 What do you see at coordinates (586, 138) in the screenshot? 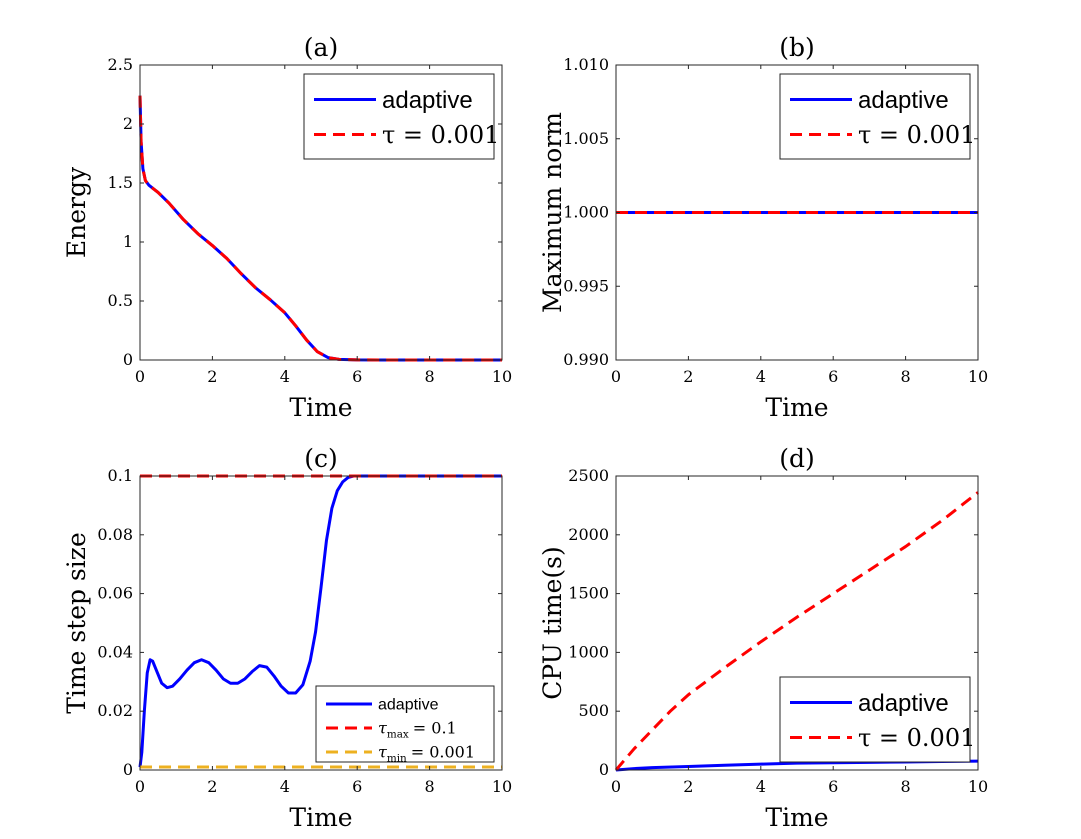
I see `y-tick-label: 1.005` at bounding box center [586, 138].